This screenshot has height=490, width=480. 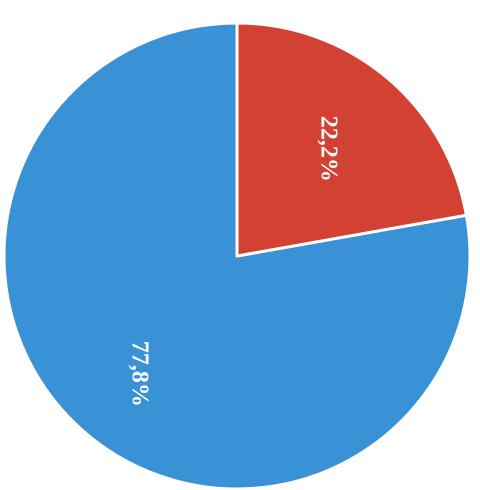 I want to click on pie-slice-label-1: 77,8%, so click(x=140, y=374).